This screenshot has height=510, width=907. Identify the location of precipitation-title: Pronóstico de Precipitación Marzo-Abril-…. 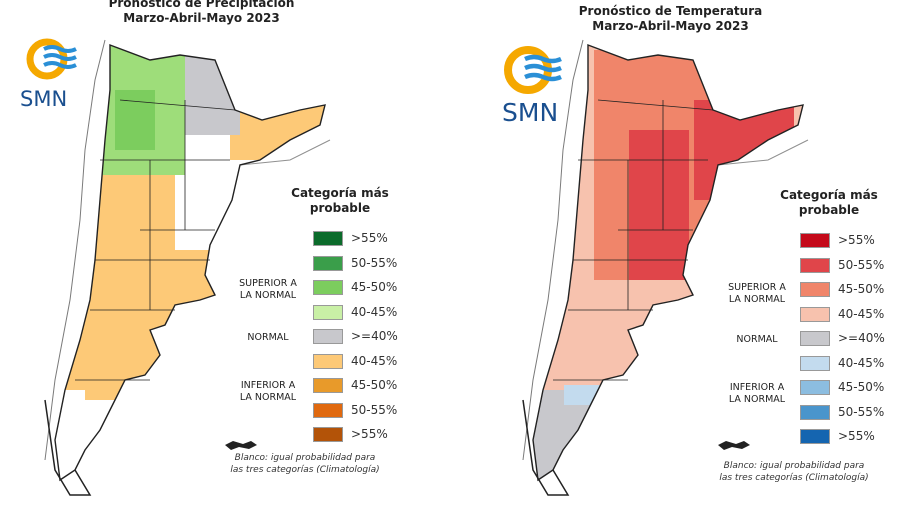
(214, 13).